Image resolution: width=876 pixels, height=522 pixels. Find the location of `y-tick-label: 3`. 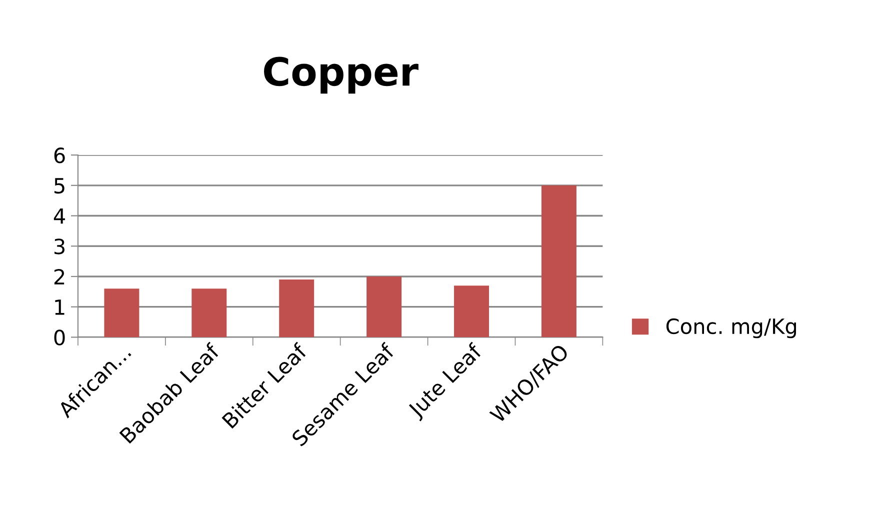

y-tick-label: 3 is located at coordinates (59, 246).